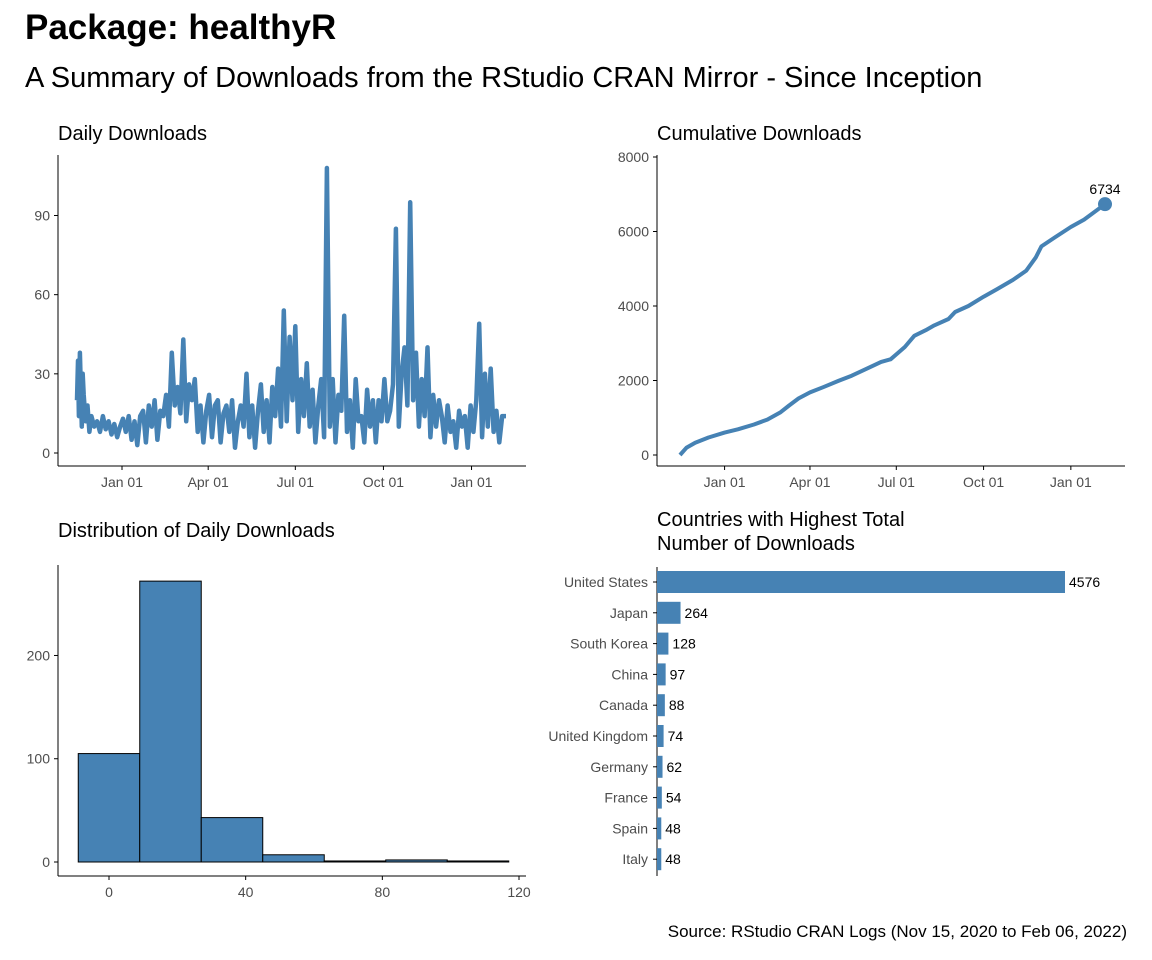 The width and height of the screenshot is (1152, 960). What do you see at coordinates (39, 759) in the screenshot?
I see `histogram-y-tick-label: 100` at bounding box center [39, 759].